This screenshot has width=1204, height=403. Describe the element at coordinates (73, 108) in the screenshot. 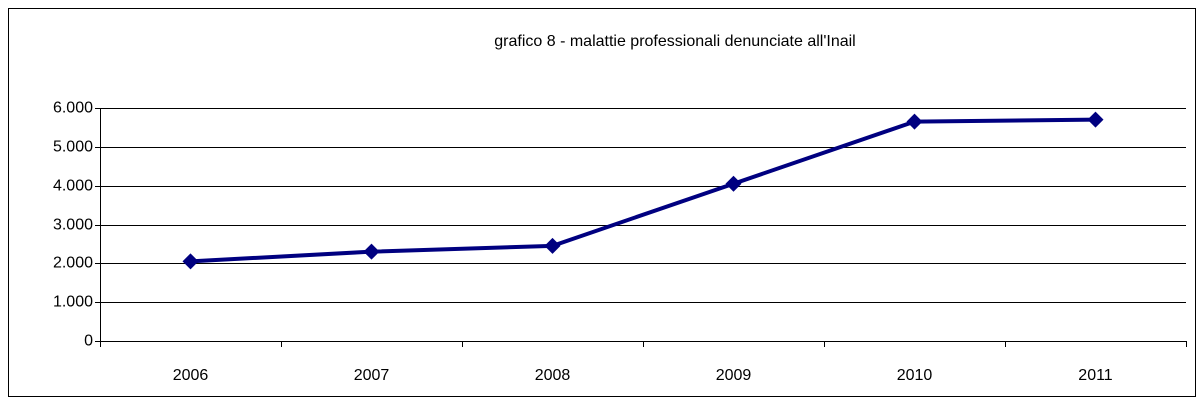

I see `y-tick-label: 6.000` at that location.